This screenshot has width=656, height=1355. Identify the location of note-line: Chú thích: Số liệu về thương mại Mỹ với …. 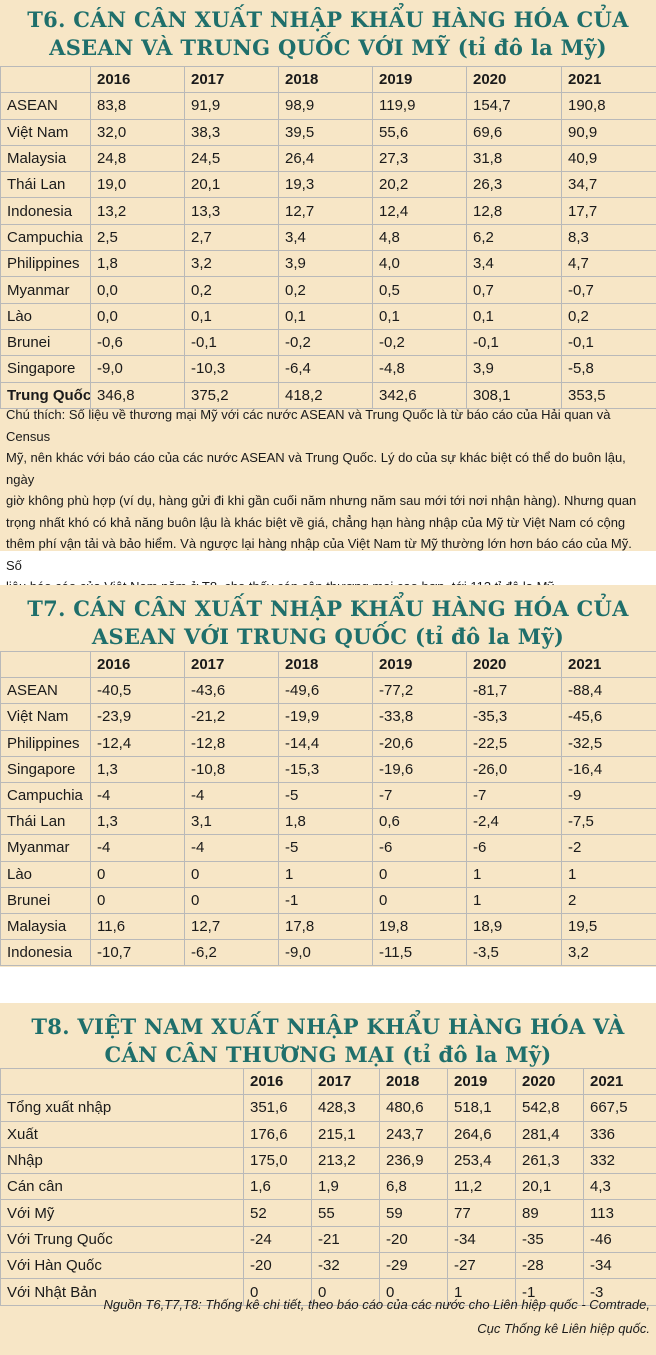
(308, 425).